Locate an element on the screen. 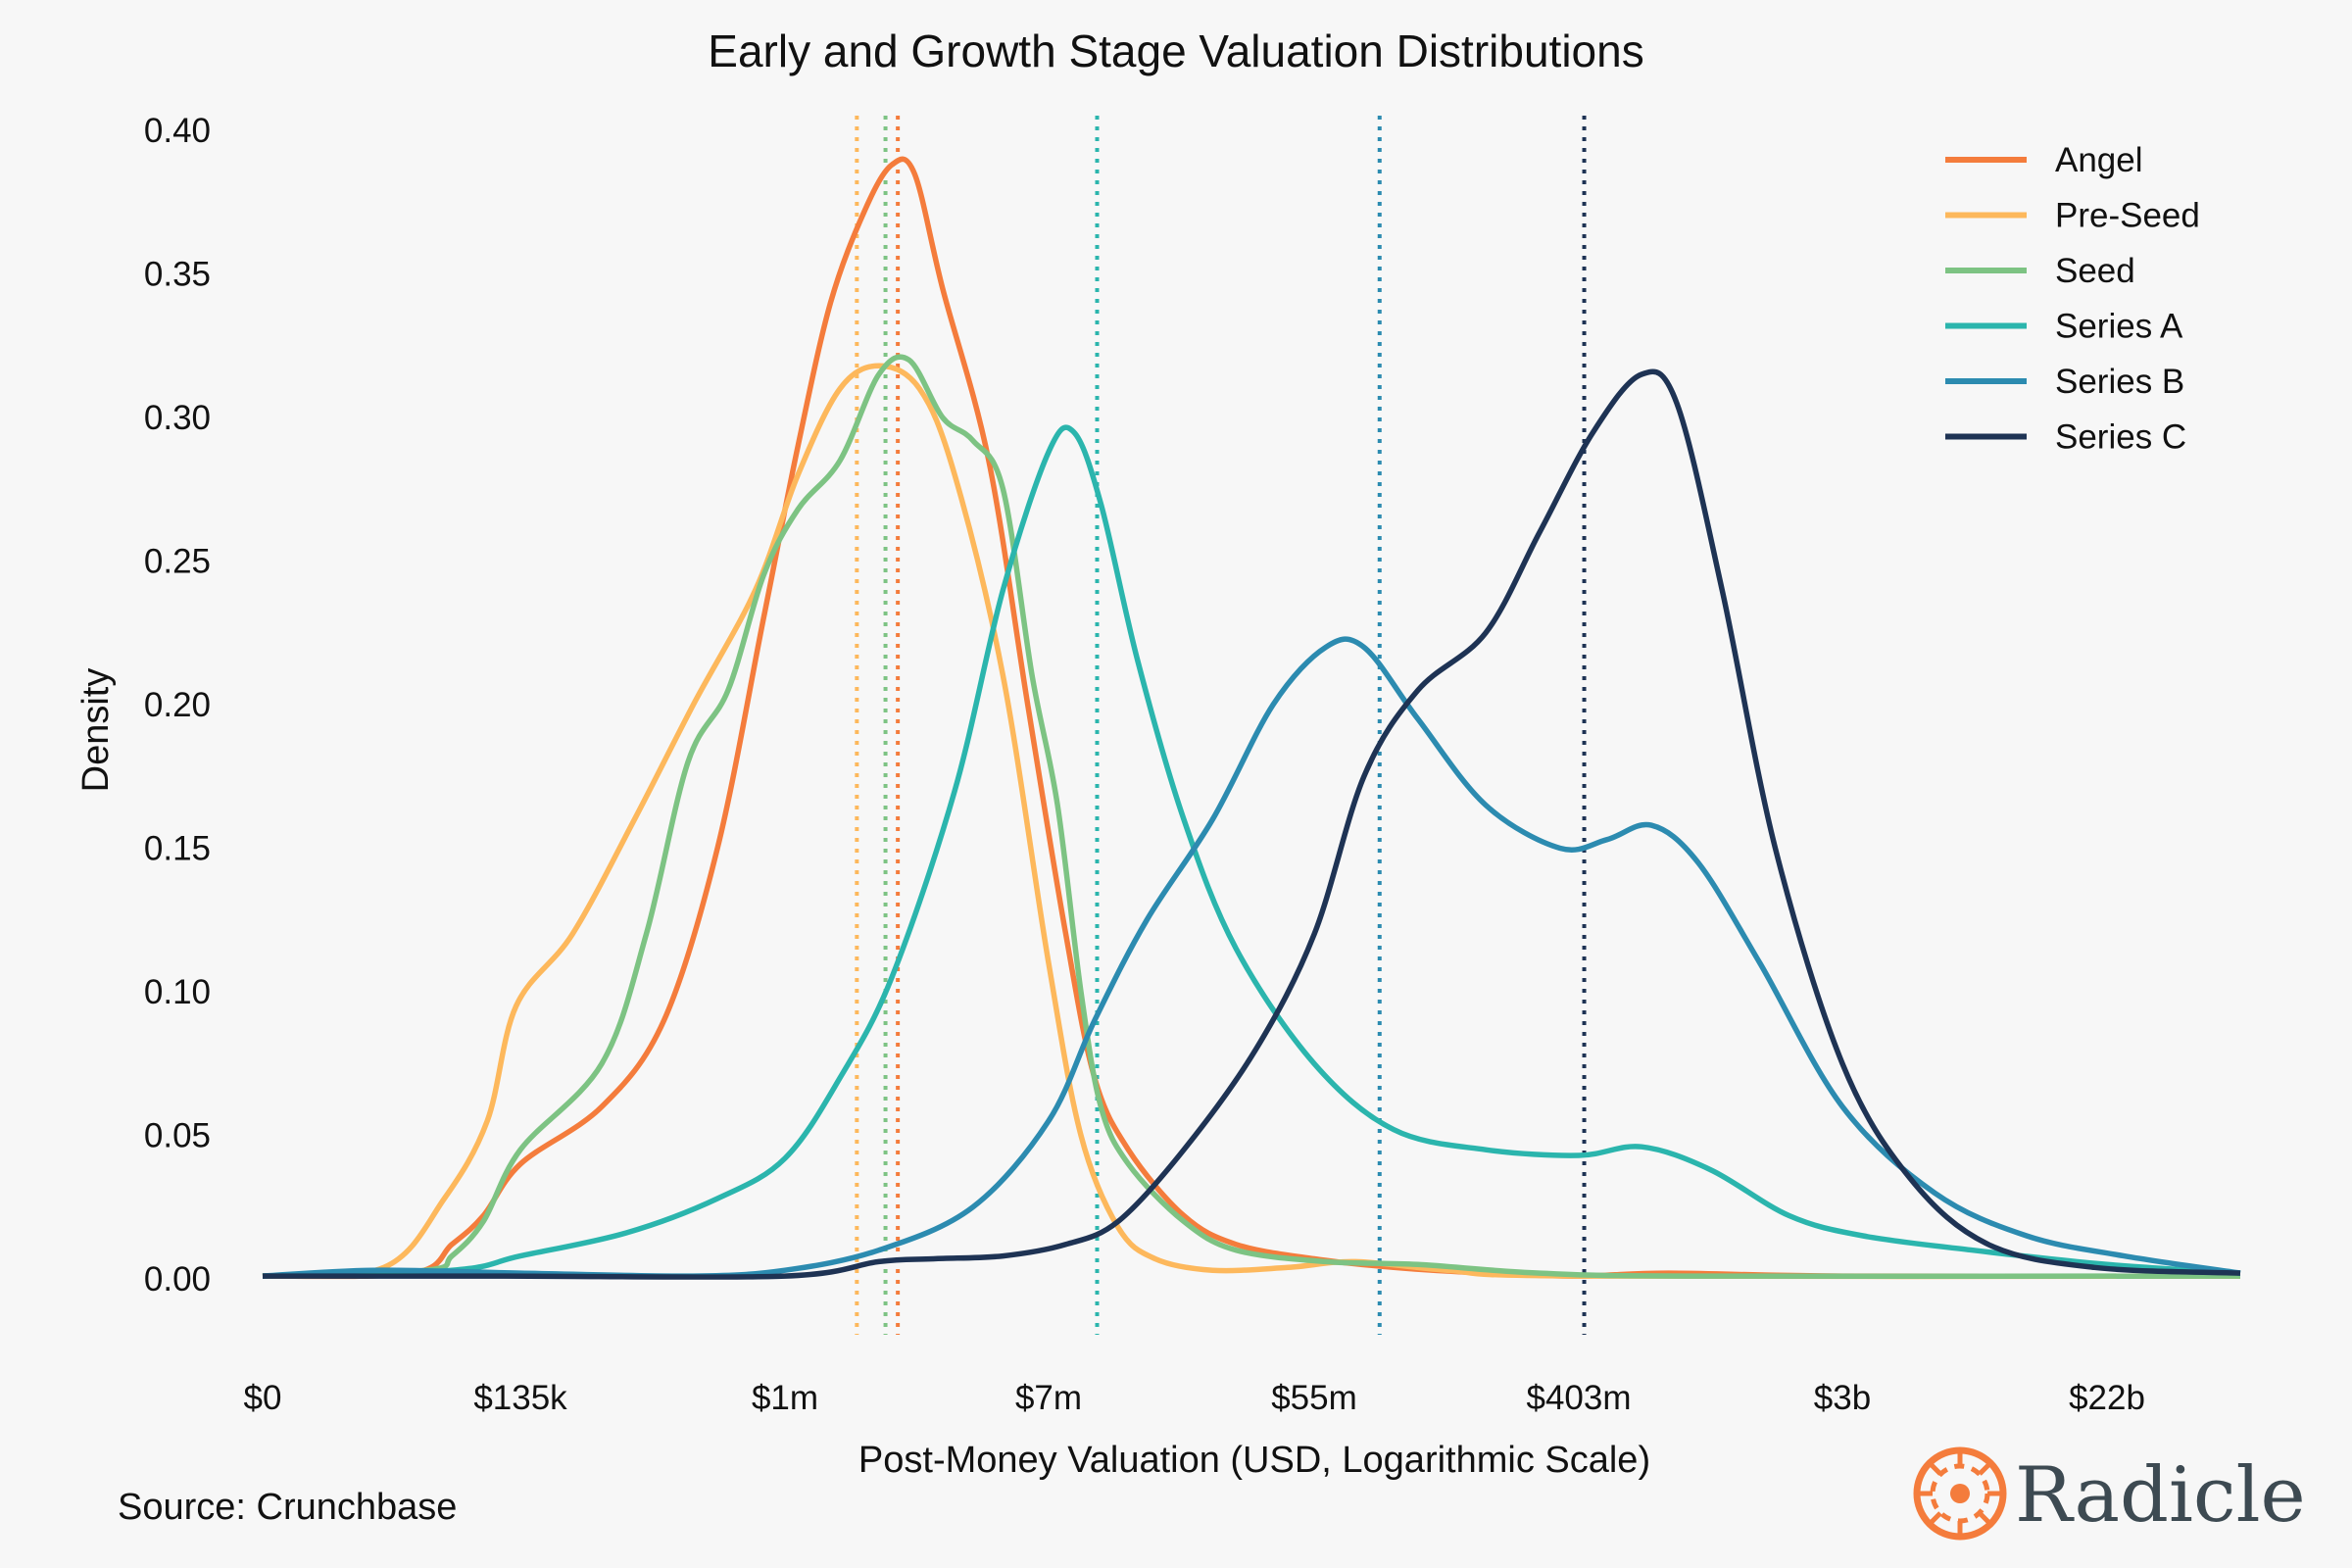 The width and height of the screenshot is (2352, 1568). y-tick-label: 0.35 is located at coordinates (177, 275).